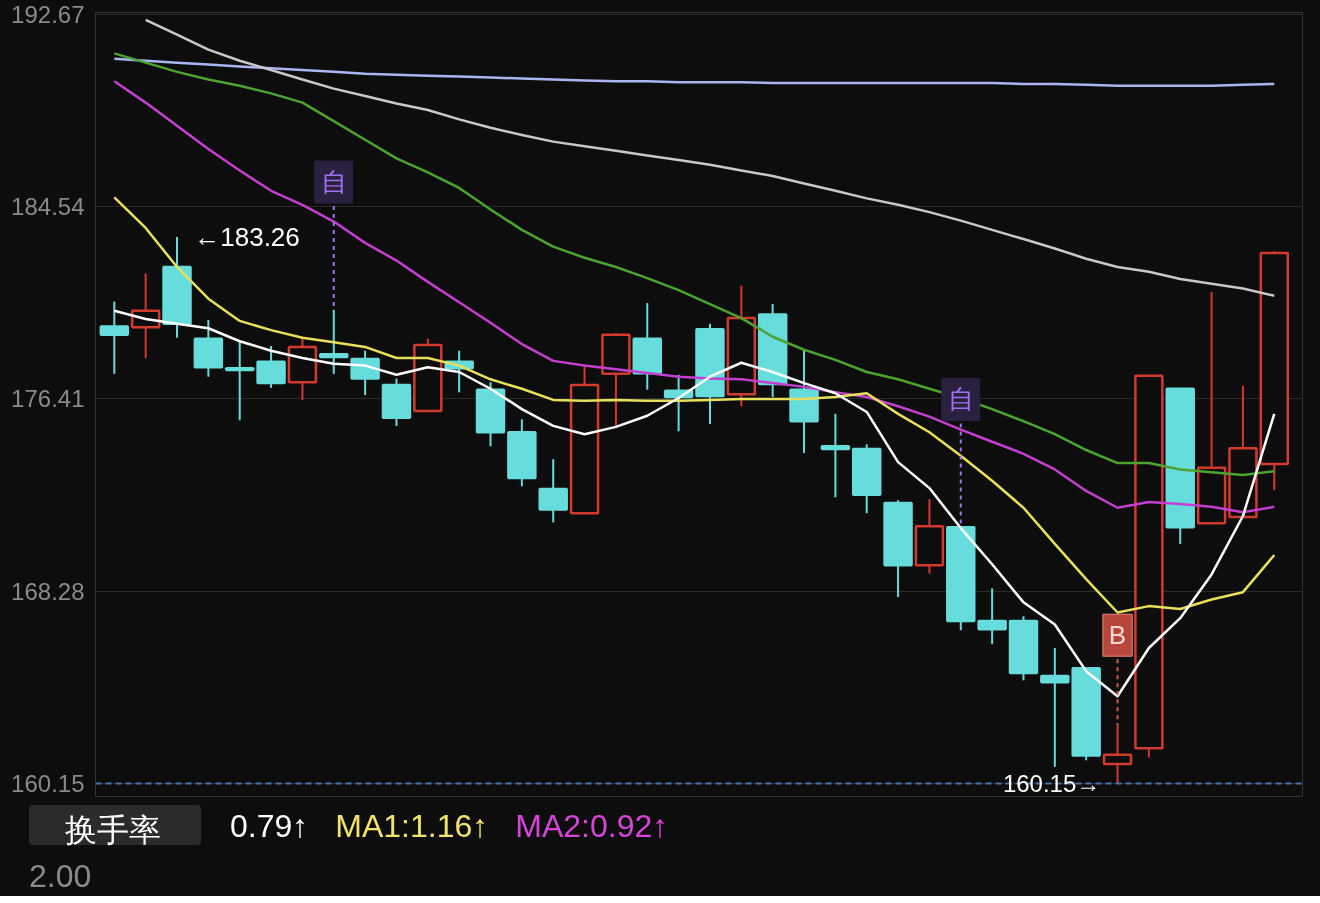 The width and height of the screenshot is (1320, 903). Describe the element at coordinates (247, 236) in the screenshot. I see `annotation: ←183.26` at that location.